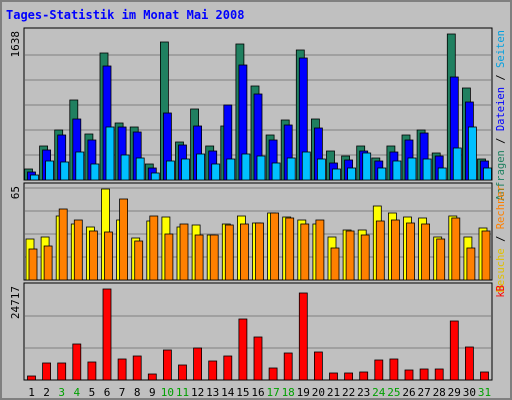  I want to click on ymax-label-requests: 1638, so click(15, 44).